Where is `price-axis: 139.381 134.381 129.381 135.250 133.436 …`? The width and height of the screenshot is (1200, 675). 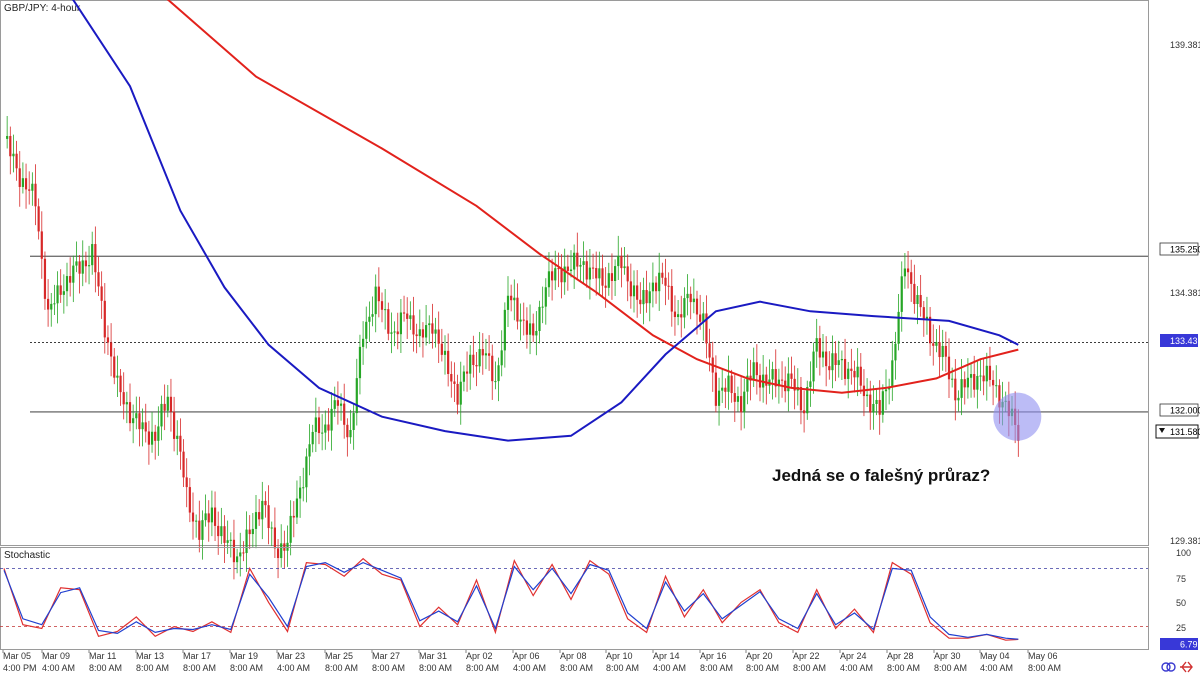
price-axis: 139.381 134.381 129.381 135.250 133.436 … is located at coordinates (1177, 293).